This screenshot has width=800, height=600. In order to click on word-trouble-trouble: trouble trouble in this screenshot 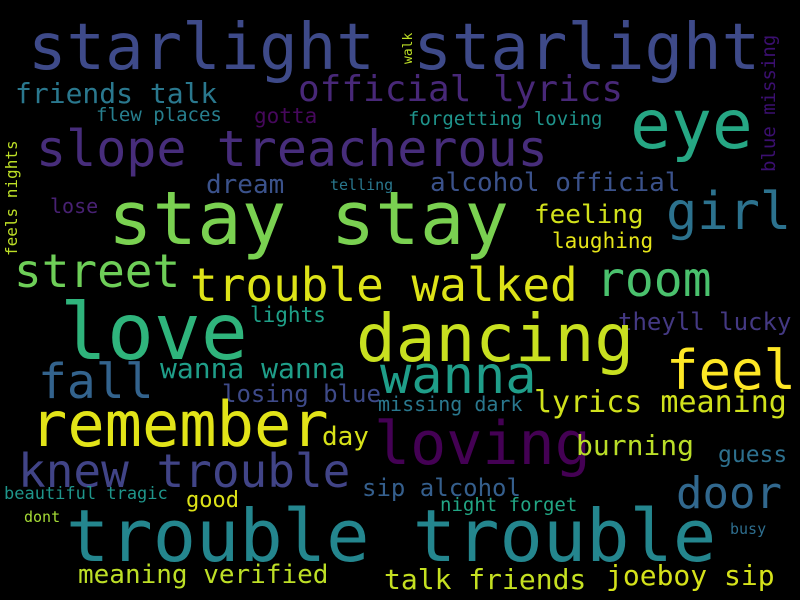, I will do `click(391, 536)`.